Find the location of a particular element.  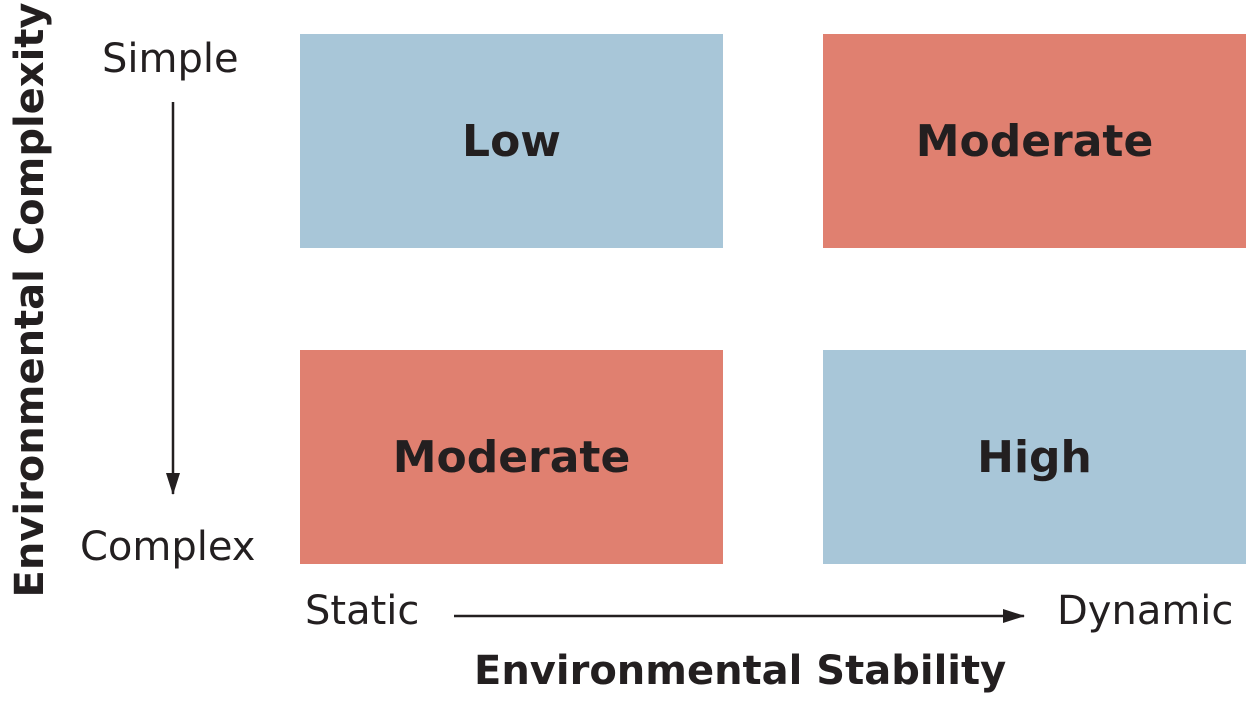

cell-high-label: High is located at coordinates (1034, 457).